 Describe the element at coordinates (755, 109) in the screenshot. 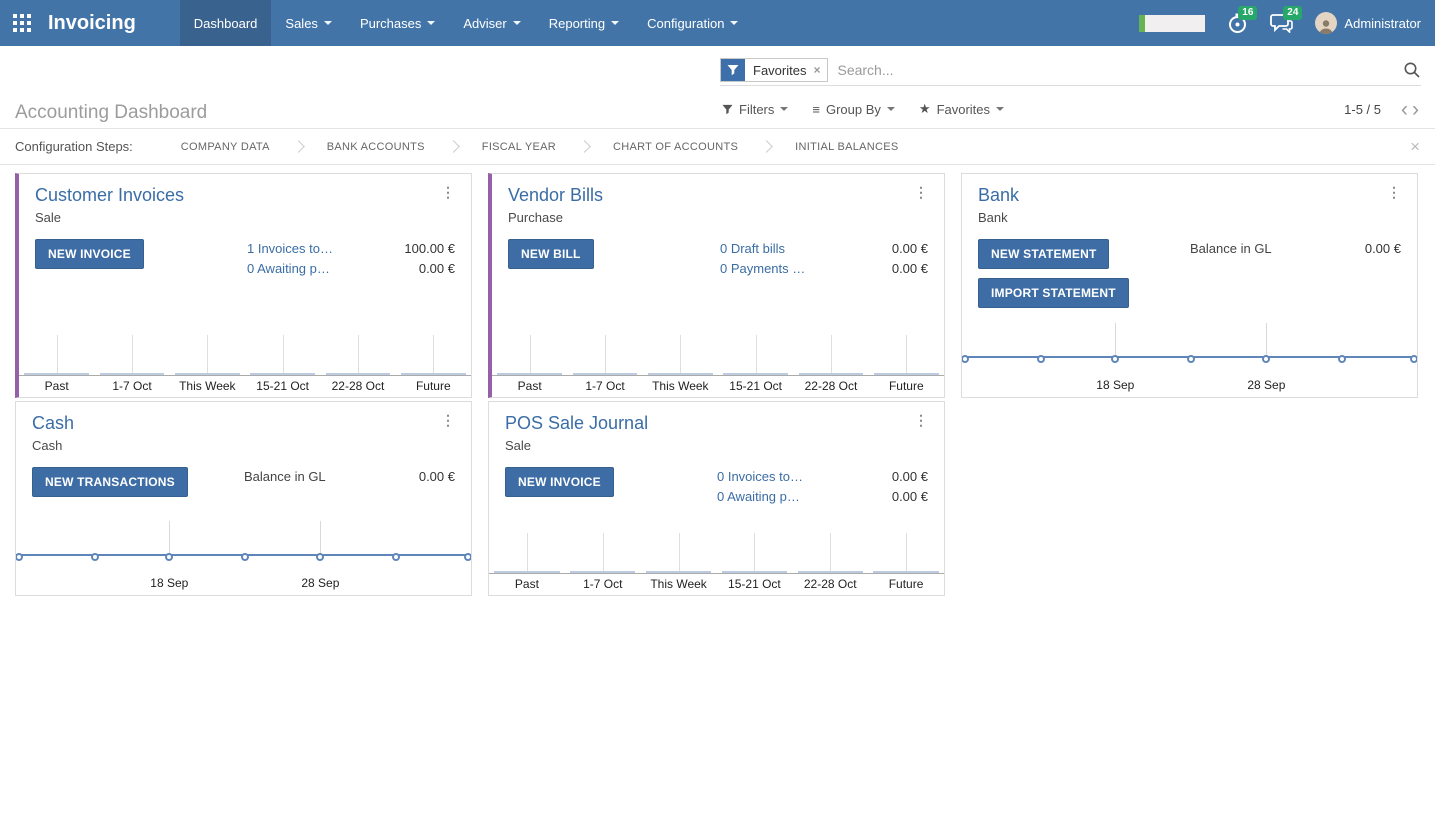

I see `filters-button: Filters` at that location.